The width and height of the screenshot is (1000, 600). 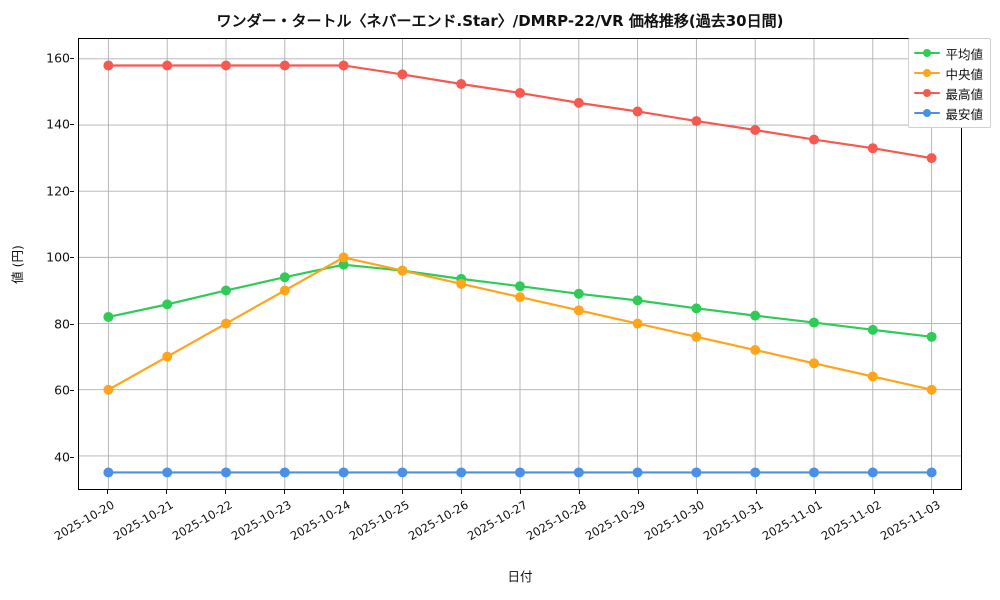 What do you see at coordinates (62, 324) in the screenshot?
I see `y-tick-label: 80` at bounding box center [62, 324].